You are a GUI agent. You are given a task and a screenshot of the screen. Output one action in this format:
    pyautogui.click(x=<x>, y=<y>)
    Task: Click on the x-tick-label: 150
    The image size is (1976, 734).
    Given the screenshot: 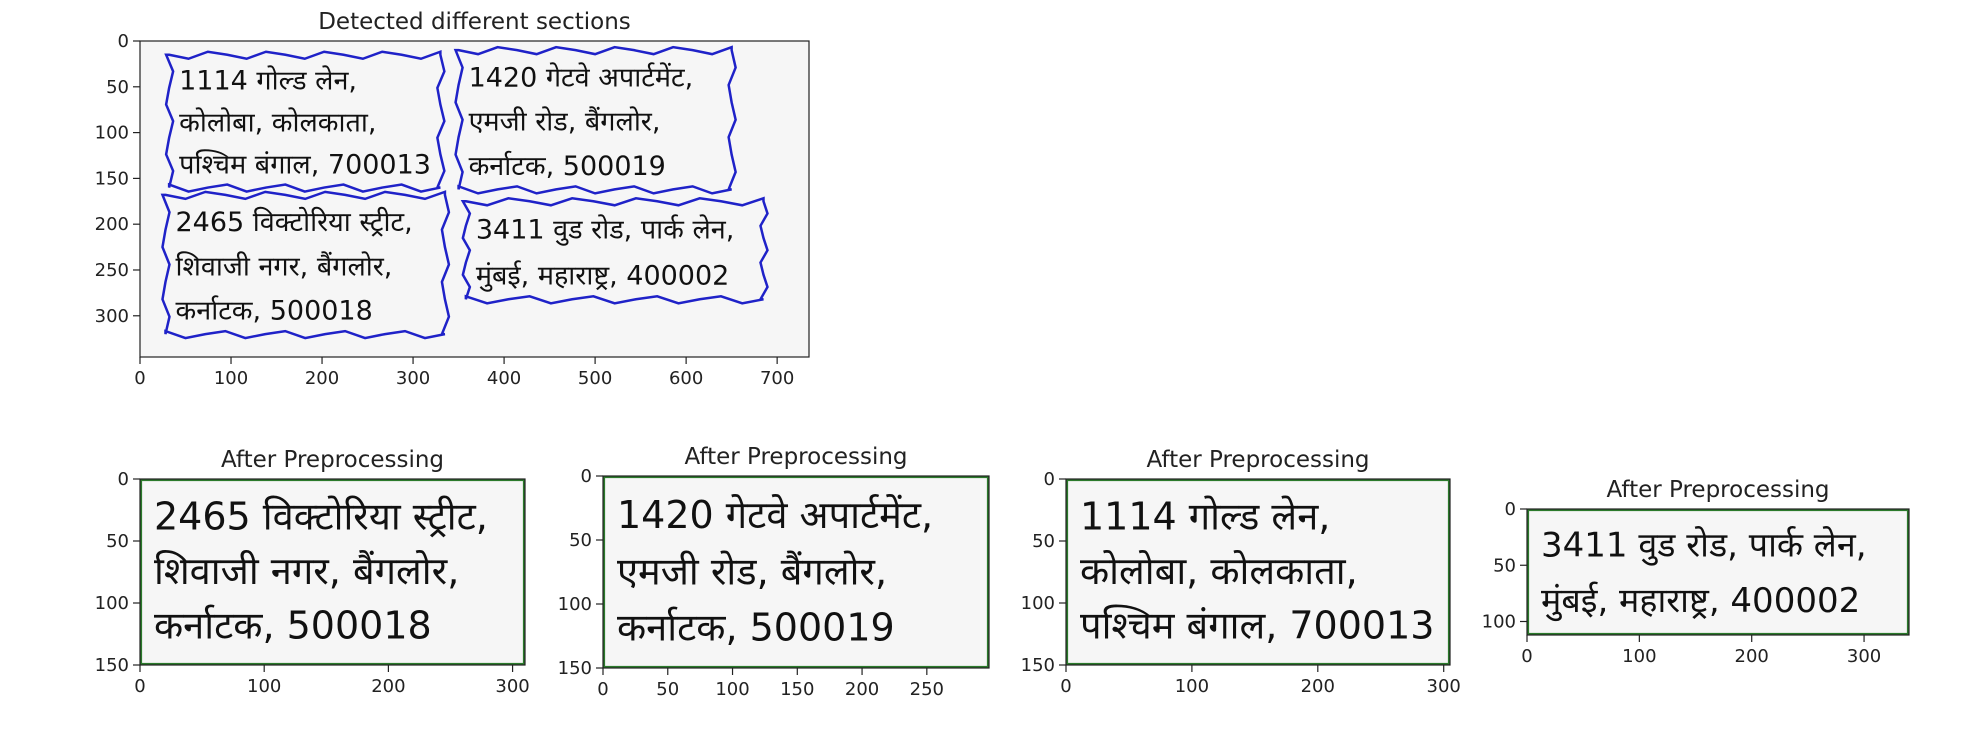 What is the action you would take?
    pyautogui.click(x=797, y=689)
    